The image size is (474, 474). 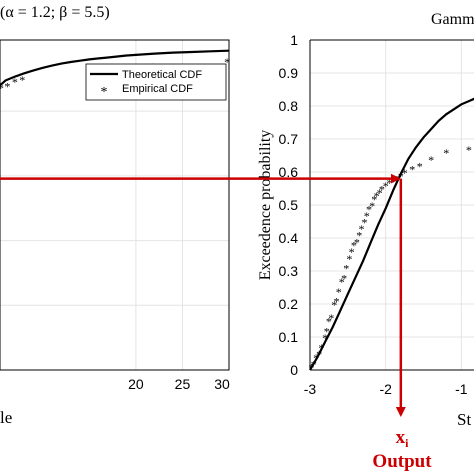 What do you see at coordinates (157, 89) in the screenshot?
I see `legend-entry-empirical: Empirical CDF` at bounding box center [157, 89].